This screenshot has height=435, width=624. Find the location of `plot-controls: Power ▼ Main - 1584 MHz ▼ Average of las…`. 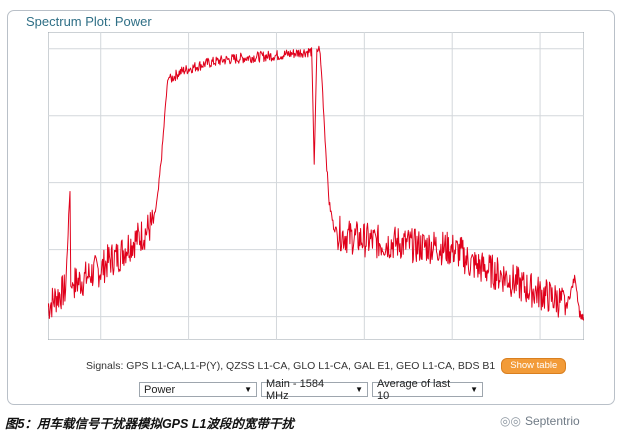

plot-controls: Power ▼ Main - 1584 MHz ▼ Average of las… is located at coordinates (311, 390).